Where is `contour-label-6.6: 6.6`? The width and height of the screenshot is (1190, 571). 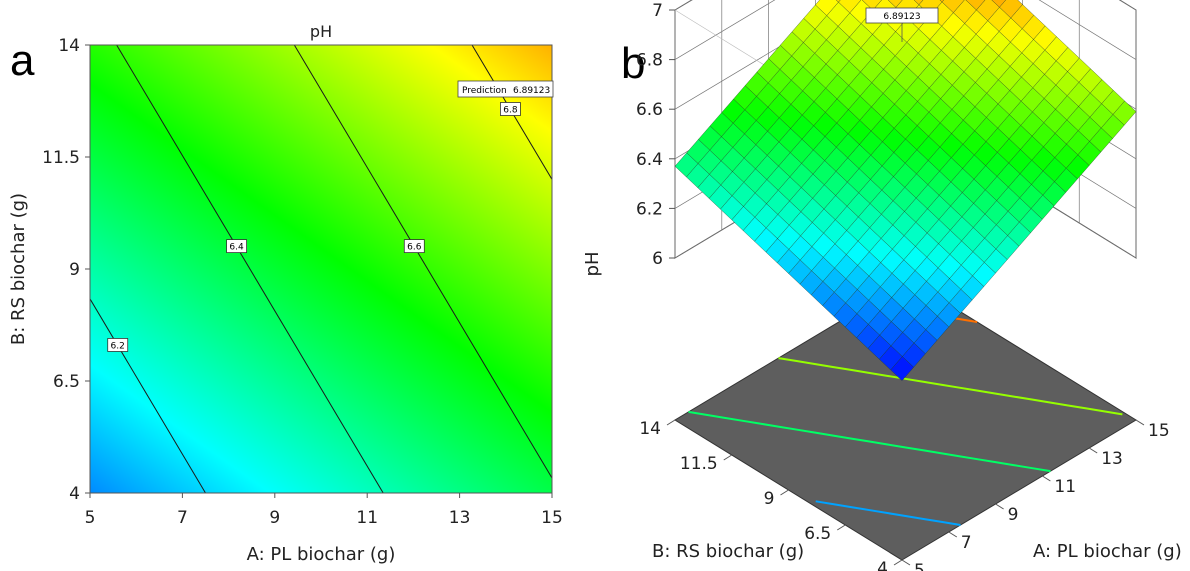 contour-label-6.6: 6.6 is located at coordinates (414, 248).